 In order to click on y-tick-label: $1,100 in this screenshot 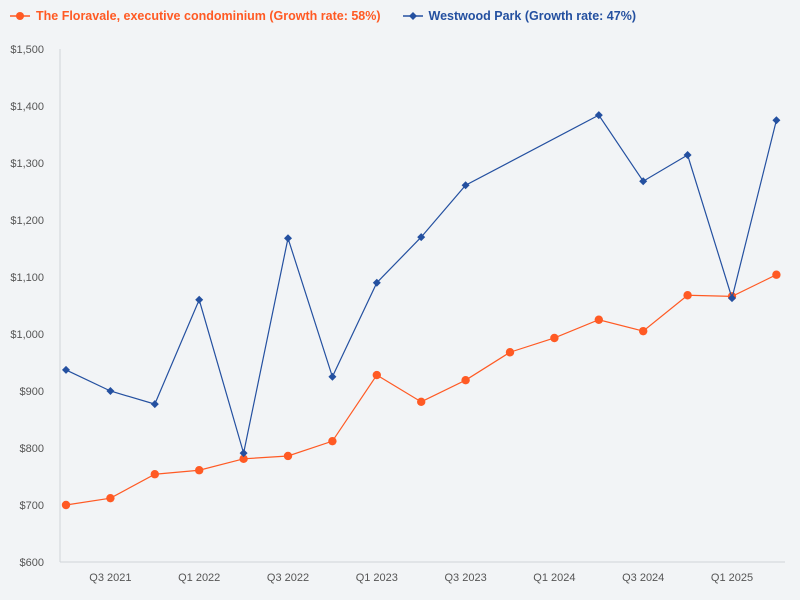, I will do `click(27, 278)`.